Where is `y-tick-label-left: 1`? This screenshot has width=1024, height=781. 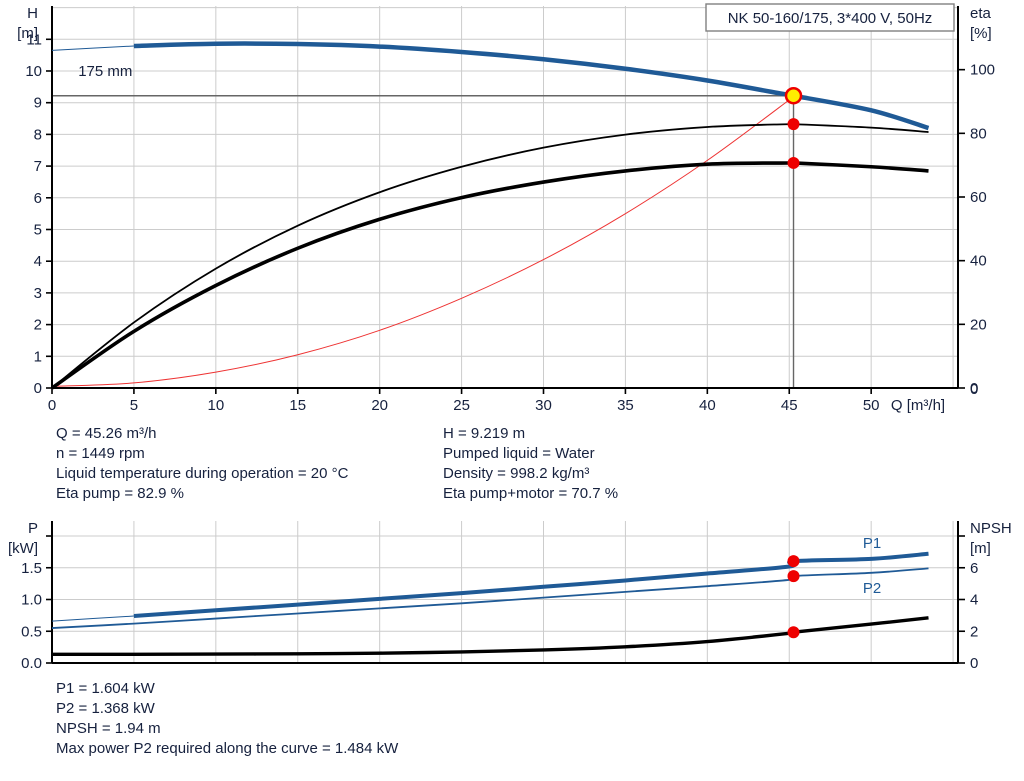 y-tick-label-left: 1 is located at coordinates (38, 356).